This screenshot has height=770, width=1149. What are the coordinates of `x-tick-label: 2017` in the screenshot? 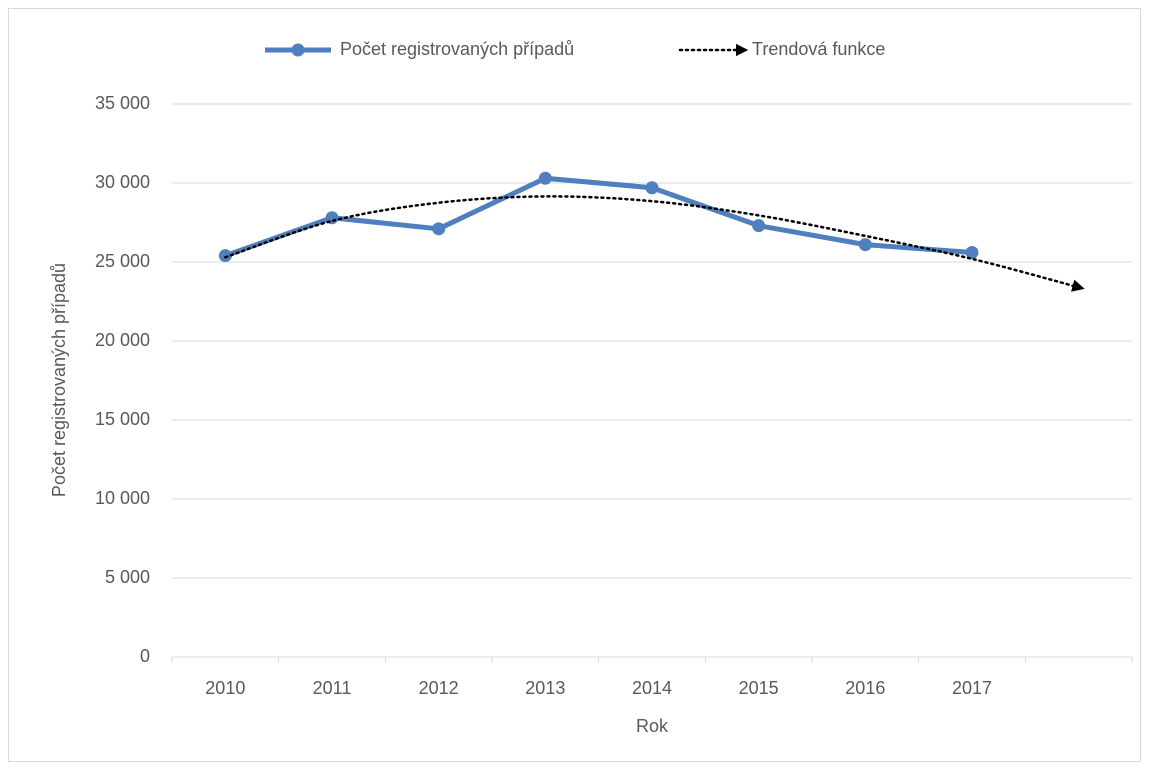 It's located at (972, 688).